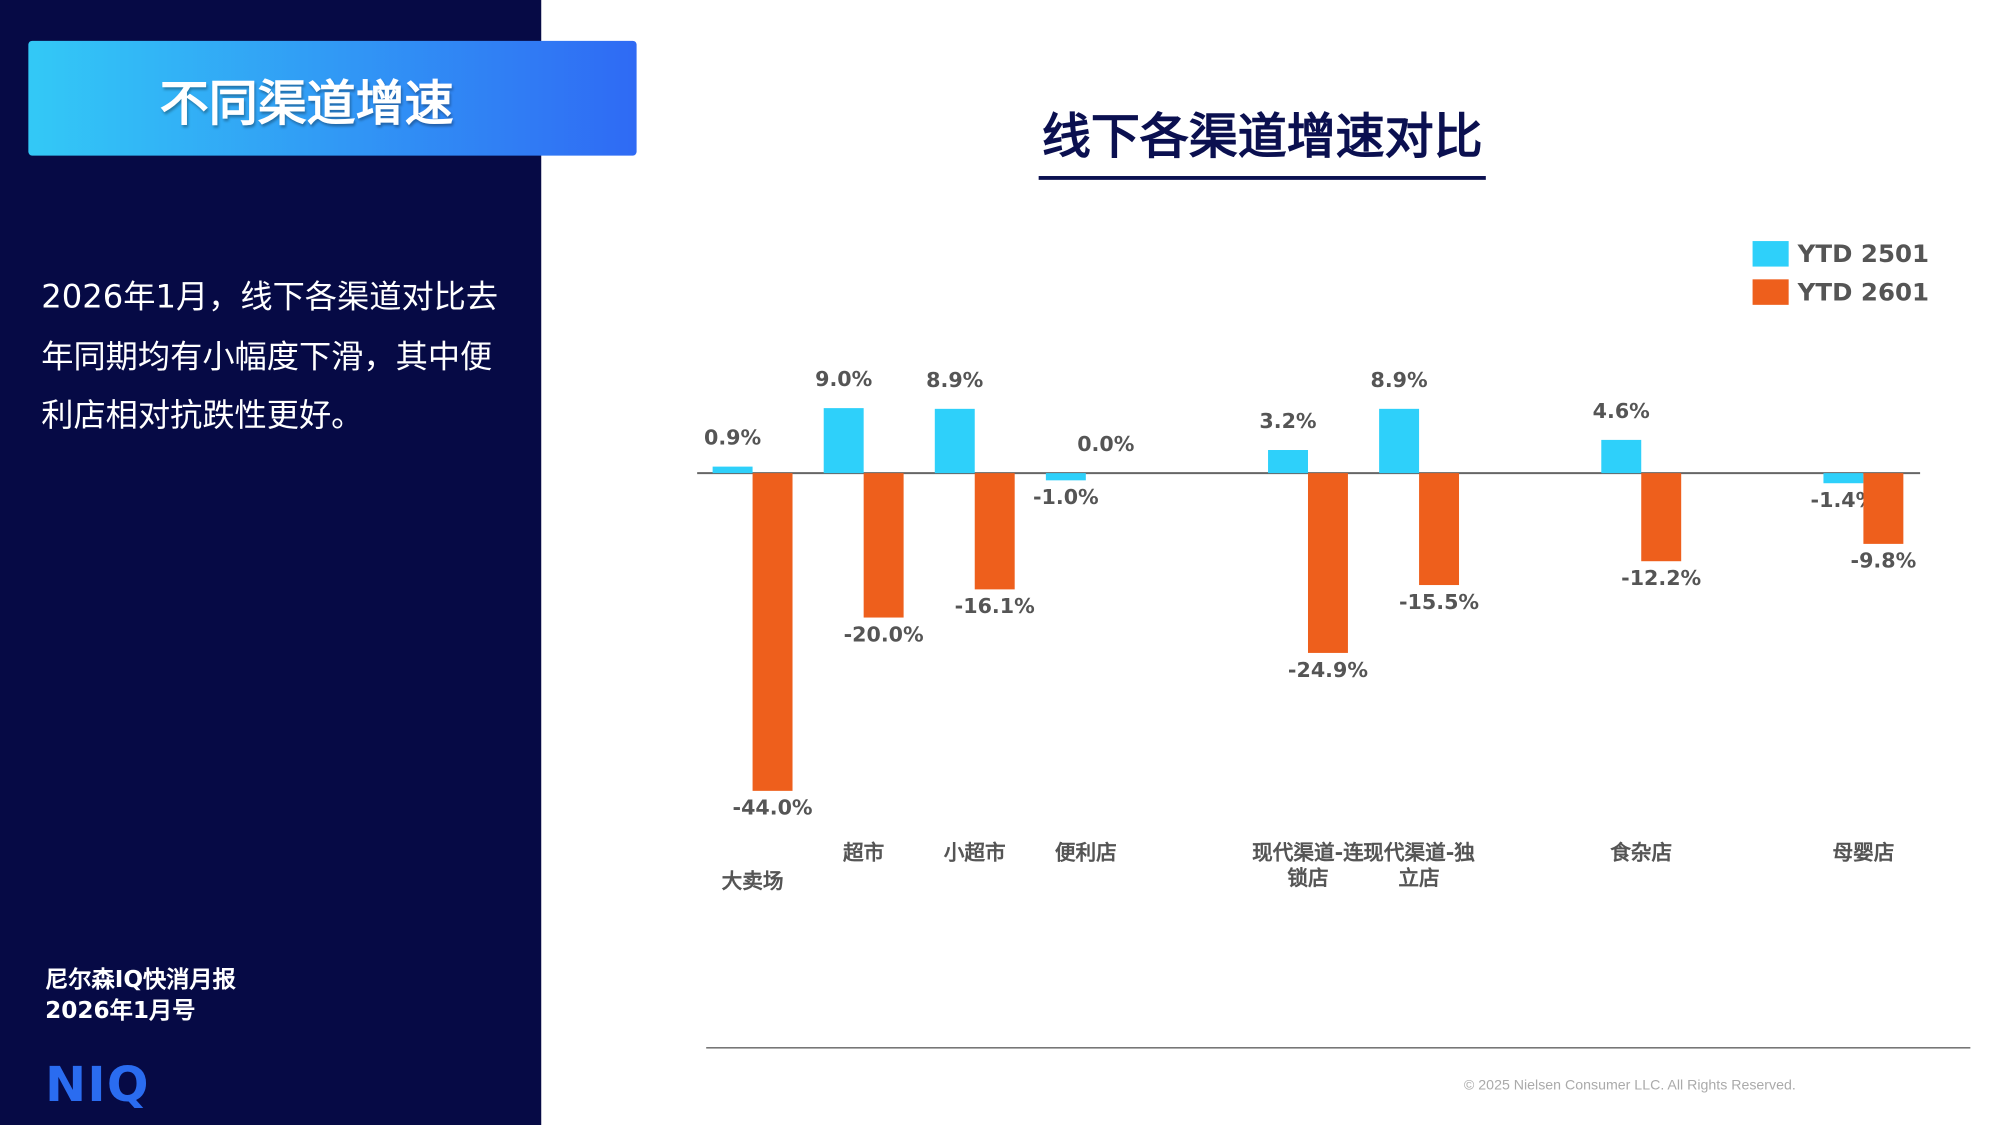  I want to click on category-label: 母婴店, so click(1863, 852).